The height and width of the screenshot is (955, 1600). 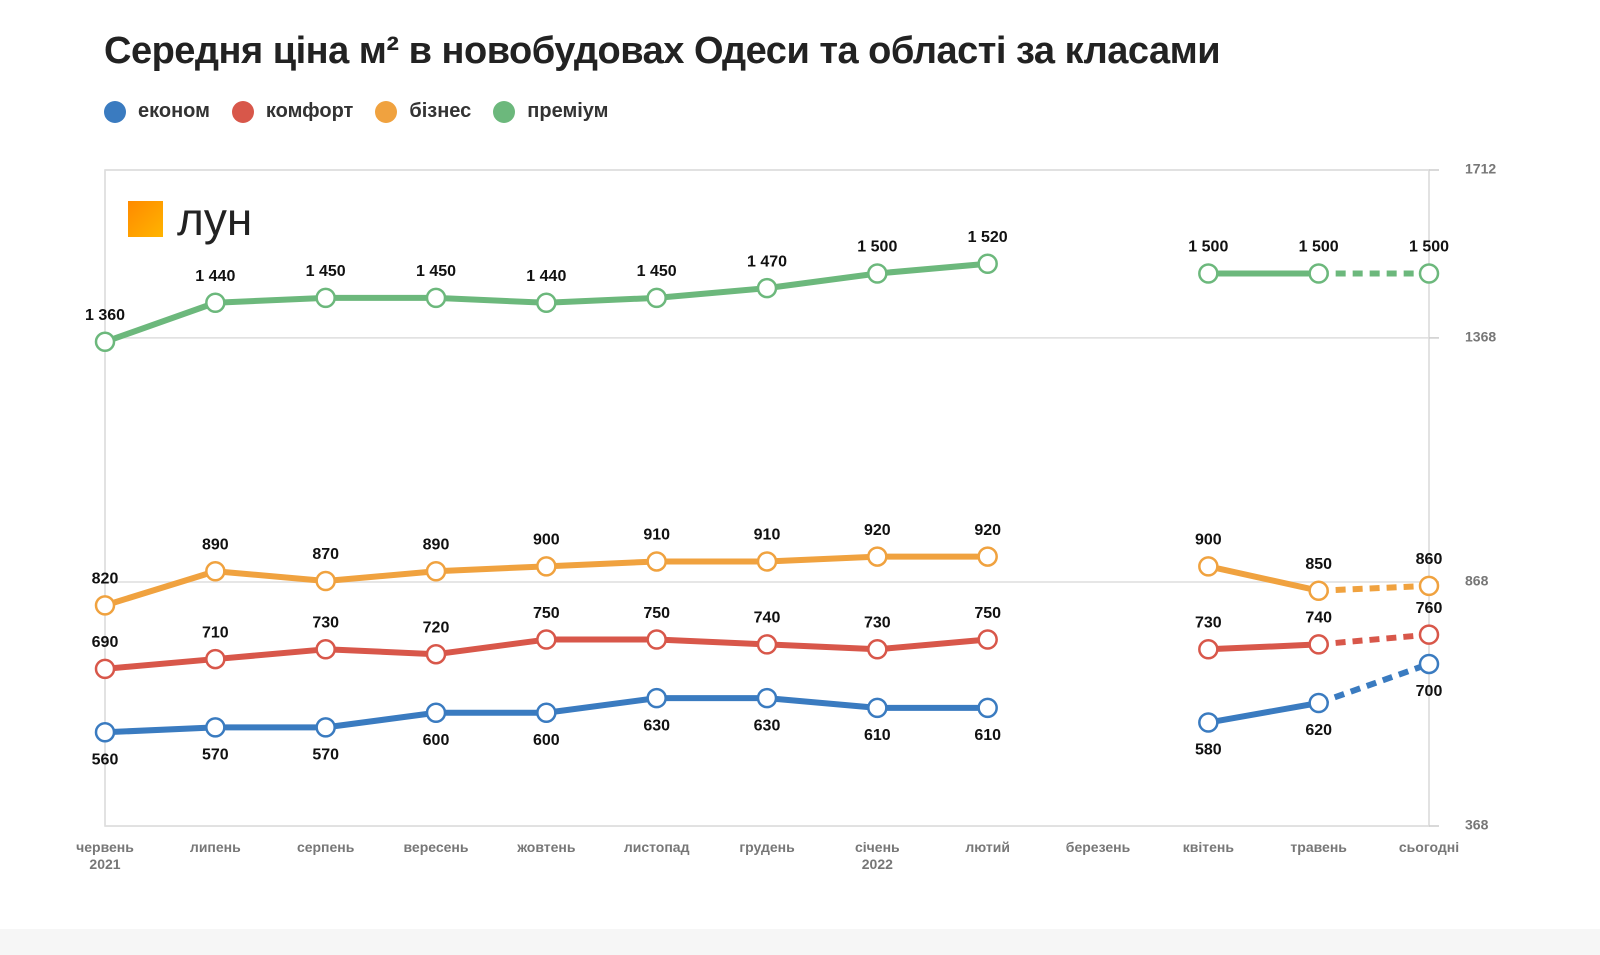 What do you see at coordinates (1318, 730) in the screenshot?
I see `data-label: 620` at bounding box center [1318, 730].